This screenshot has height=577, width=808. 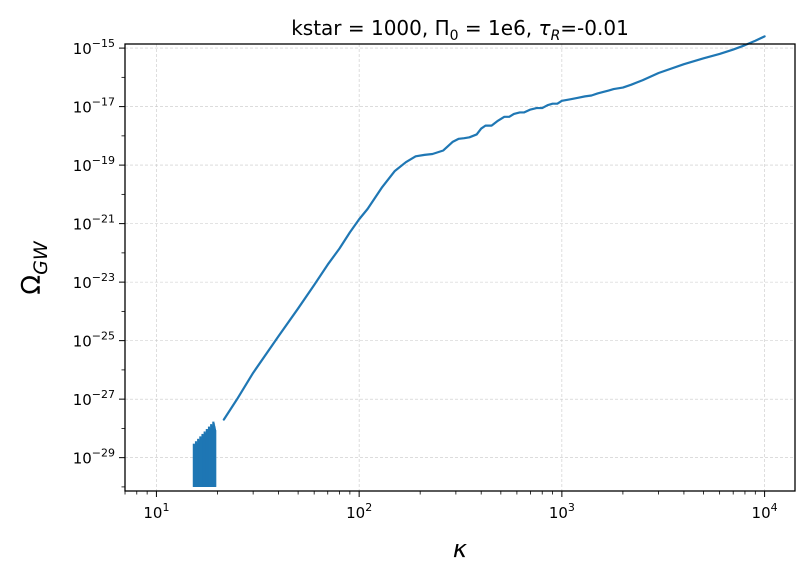 I want to click on x-axis-label: κ, so click(x=460, y=549).